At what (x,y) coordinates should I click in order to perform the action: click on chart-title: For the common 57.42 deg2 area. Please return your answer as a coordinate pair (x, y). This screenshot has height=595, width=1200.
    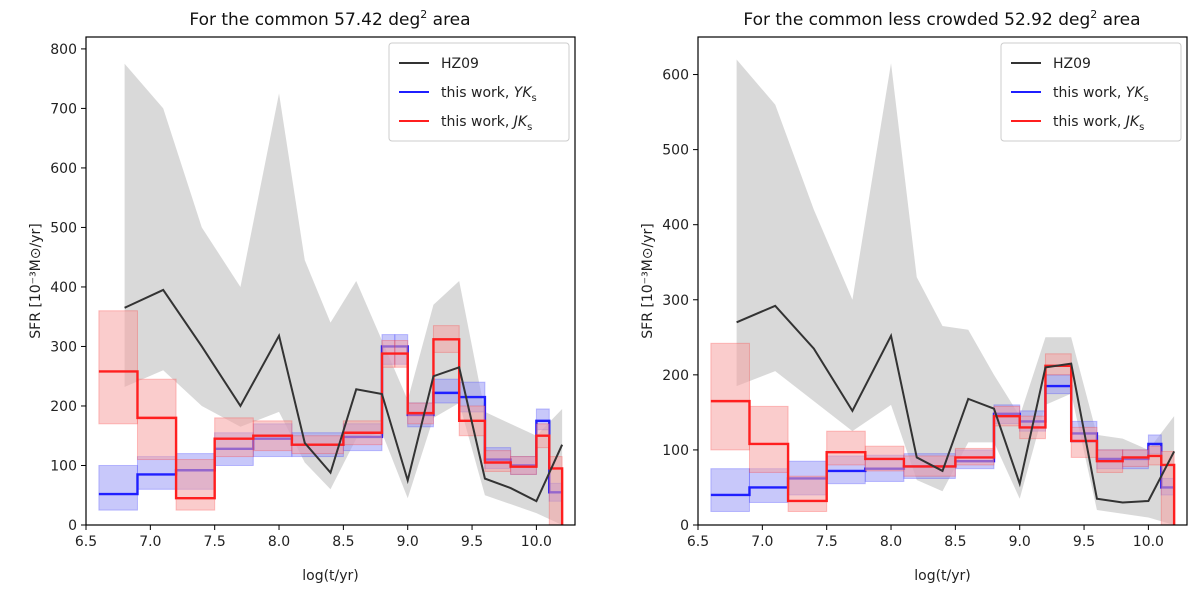
    Looking at the image, I should click on (329, 19).